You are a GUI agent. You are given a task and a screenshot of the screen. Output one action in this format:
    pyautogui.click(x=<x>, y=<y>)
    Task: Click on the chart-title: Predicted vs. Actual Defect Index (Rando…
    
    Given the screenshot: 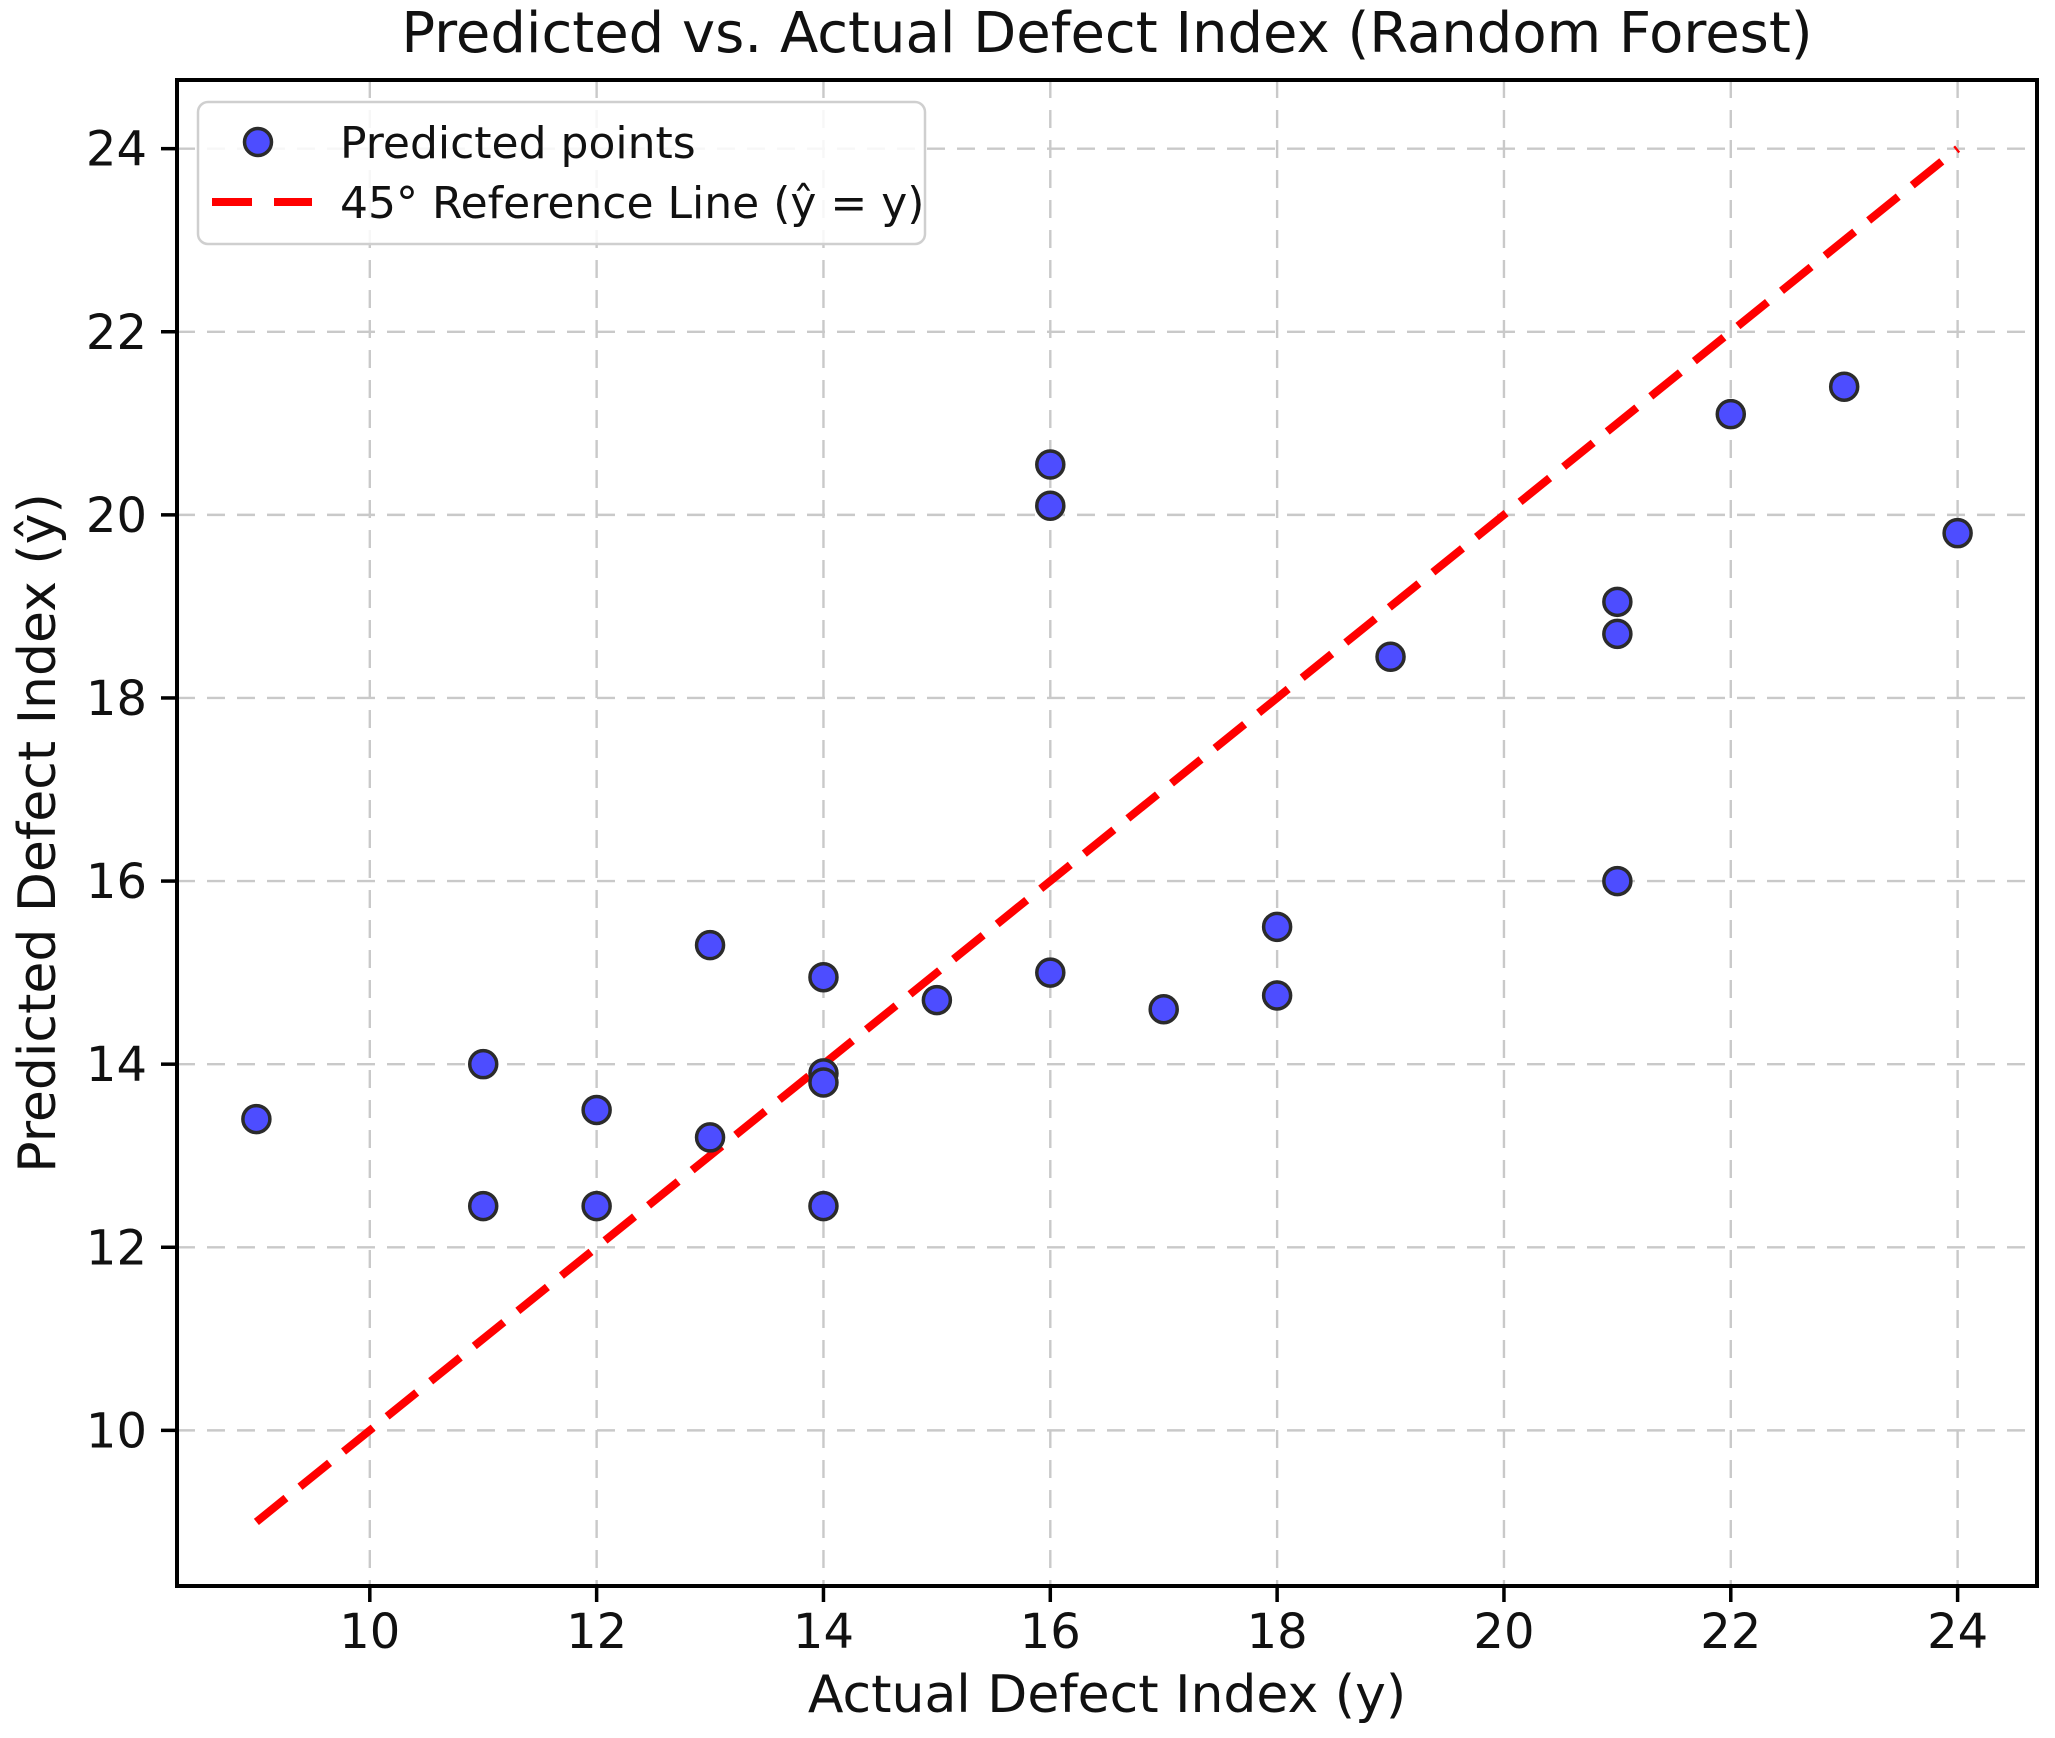 What is the action you would take?
    pyautogui.click(x=1106, y=33)
    